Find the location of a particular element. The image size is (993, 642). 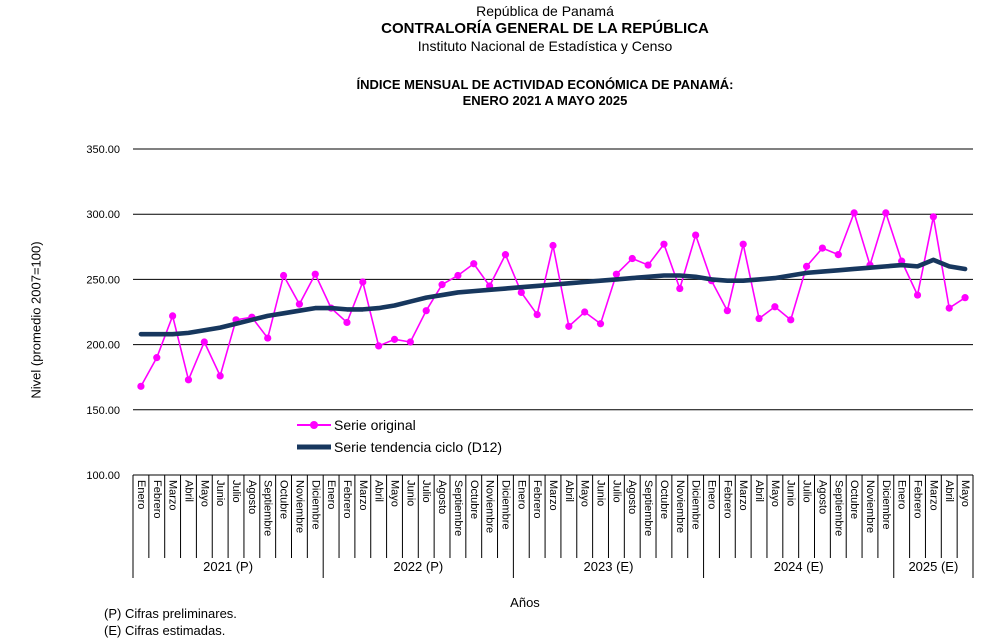

y-tick-label: 150.00 is located at coordinates (103, 411).